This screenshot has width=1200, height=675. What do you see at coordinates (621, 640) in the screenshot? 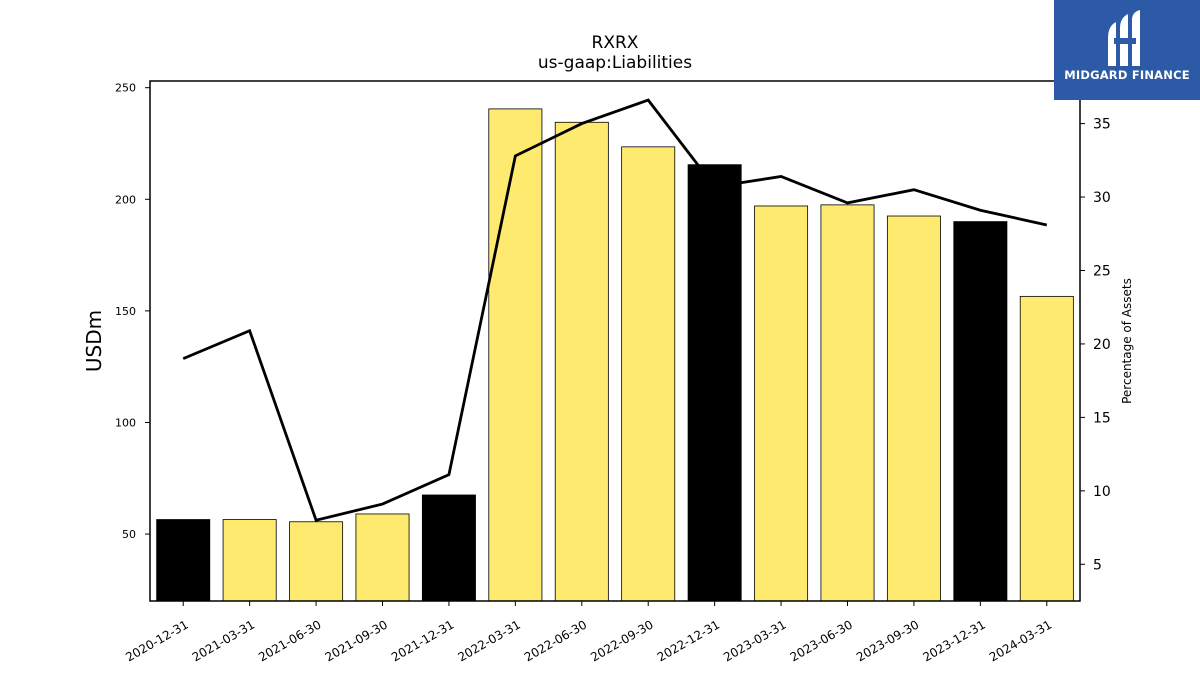
I see `x-tick-label-2022-09-30: 2022-09-30` at bounding box center [621, 640].